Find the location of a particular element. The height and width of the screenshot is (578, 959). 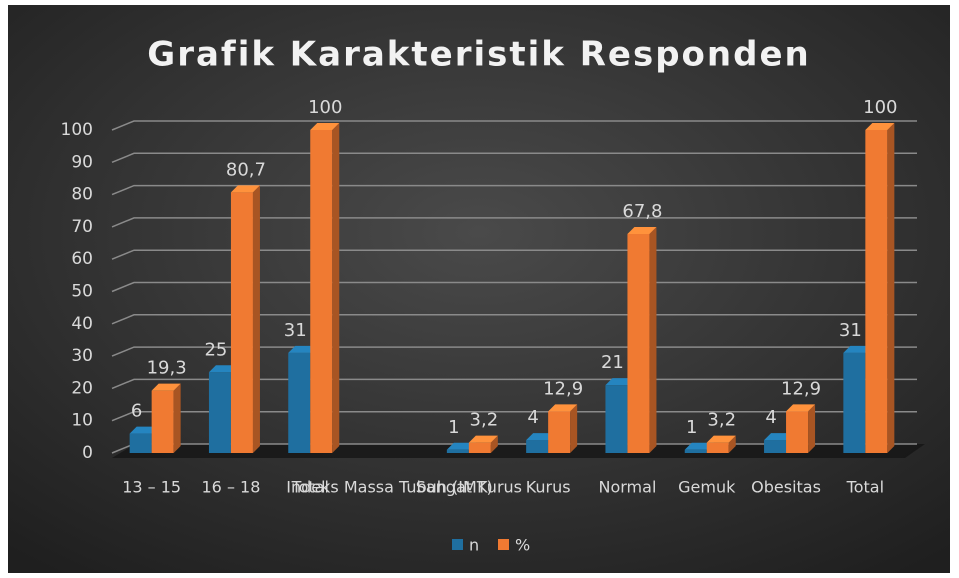

x-tick-label: Gemuk is located at coordinates (707, 487).